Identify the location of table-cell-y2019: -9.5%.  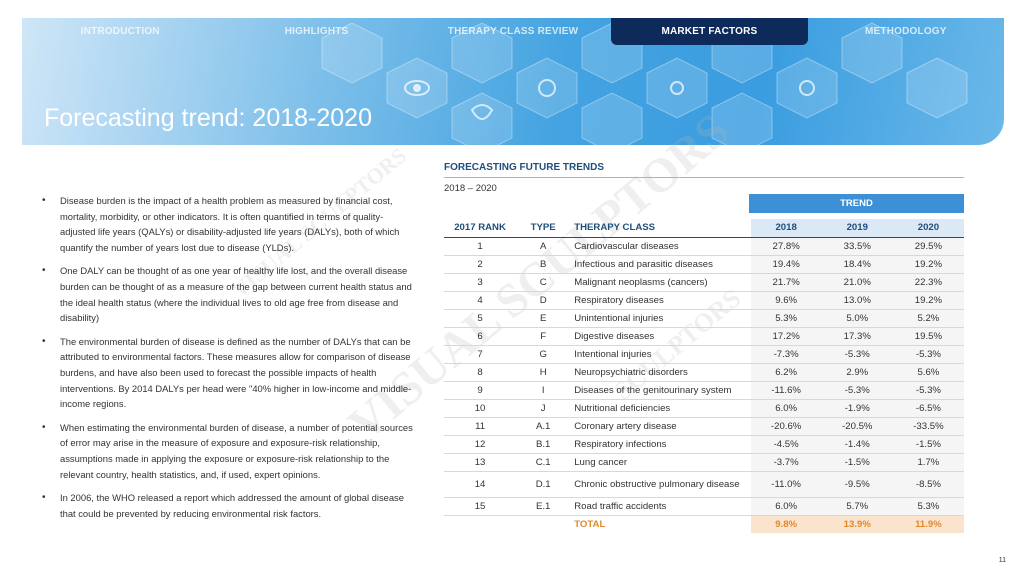
(857, 484).